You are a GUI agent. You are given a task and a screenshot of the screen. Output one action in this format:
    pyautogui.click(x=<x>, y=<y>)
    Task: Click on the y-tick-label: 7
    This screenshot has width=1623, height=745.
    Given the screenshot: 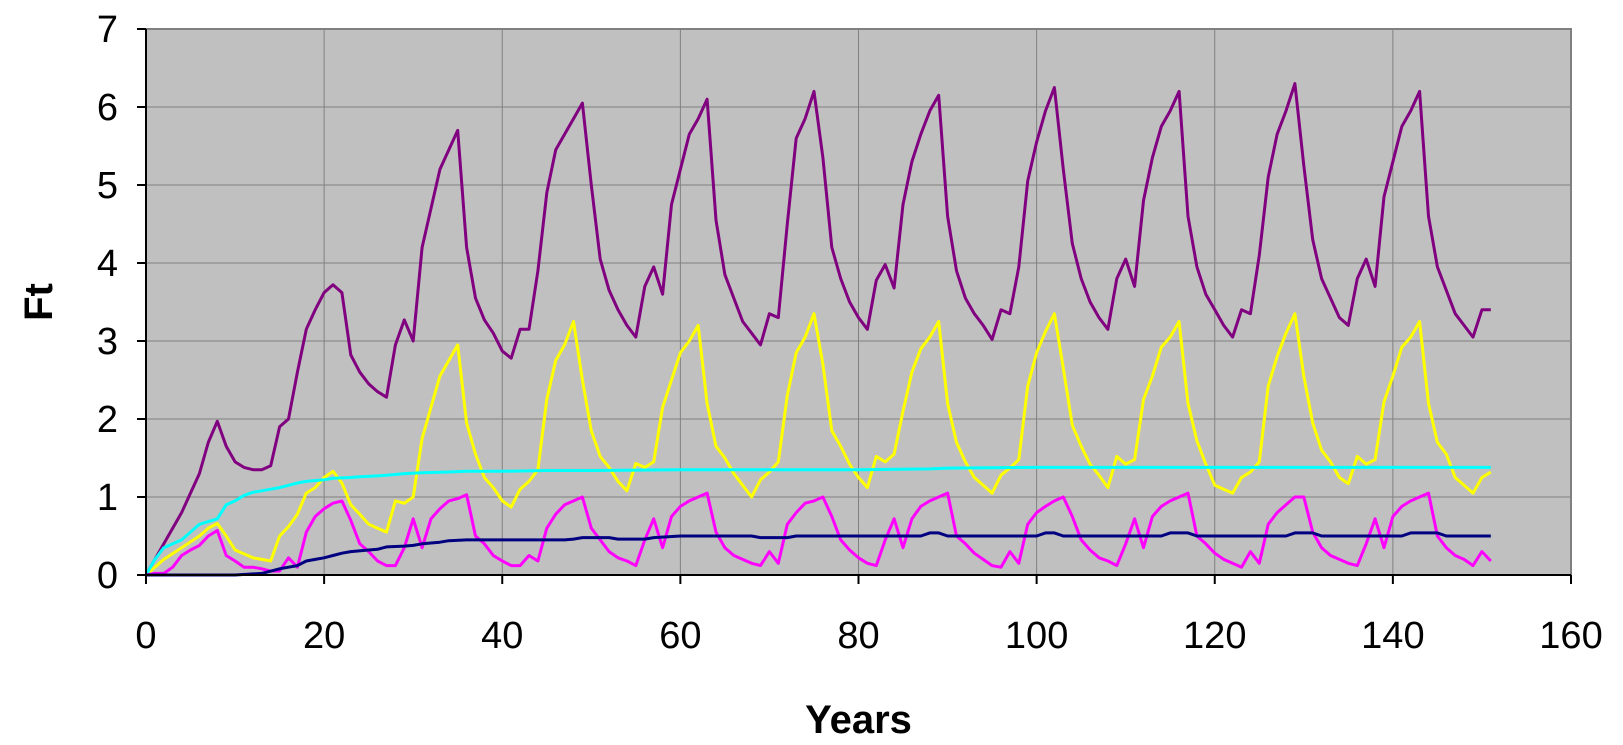 What is the action you would take?
    pyautogui.click(x=107, y=30)
    